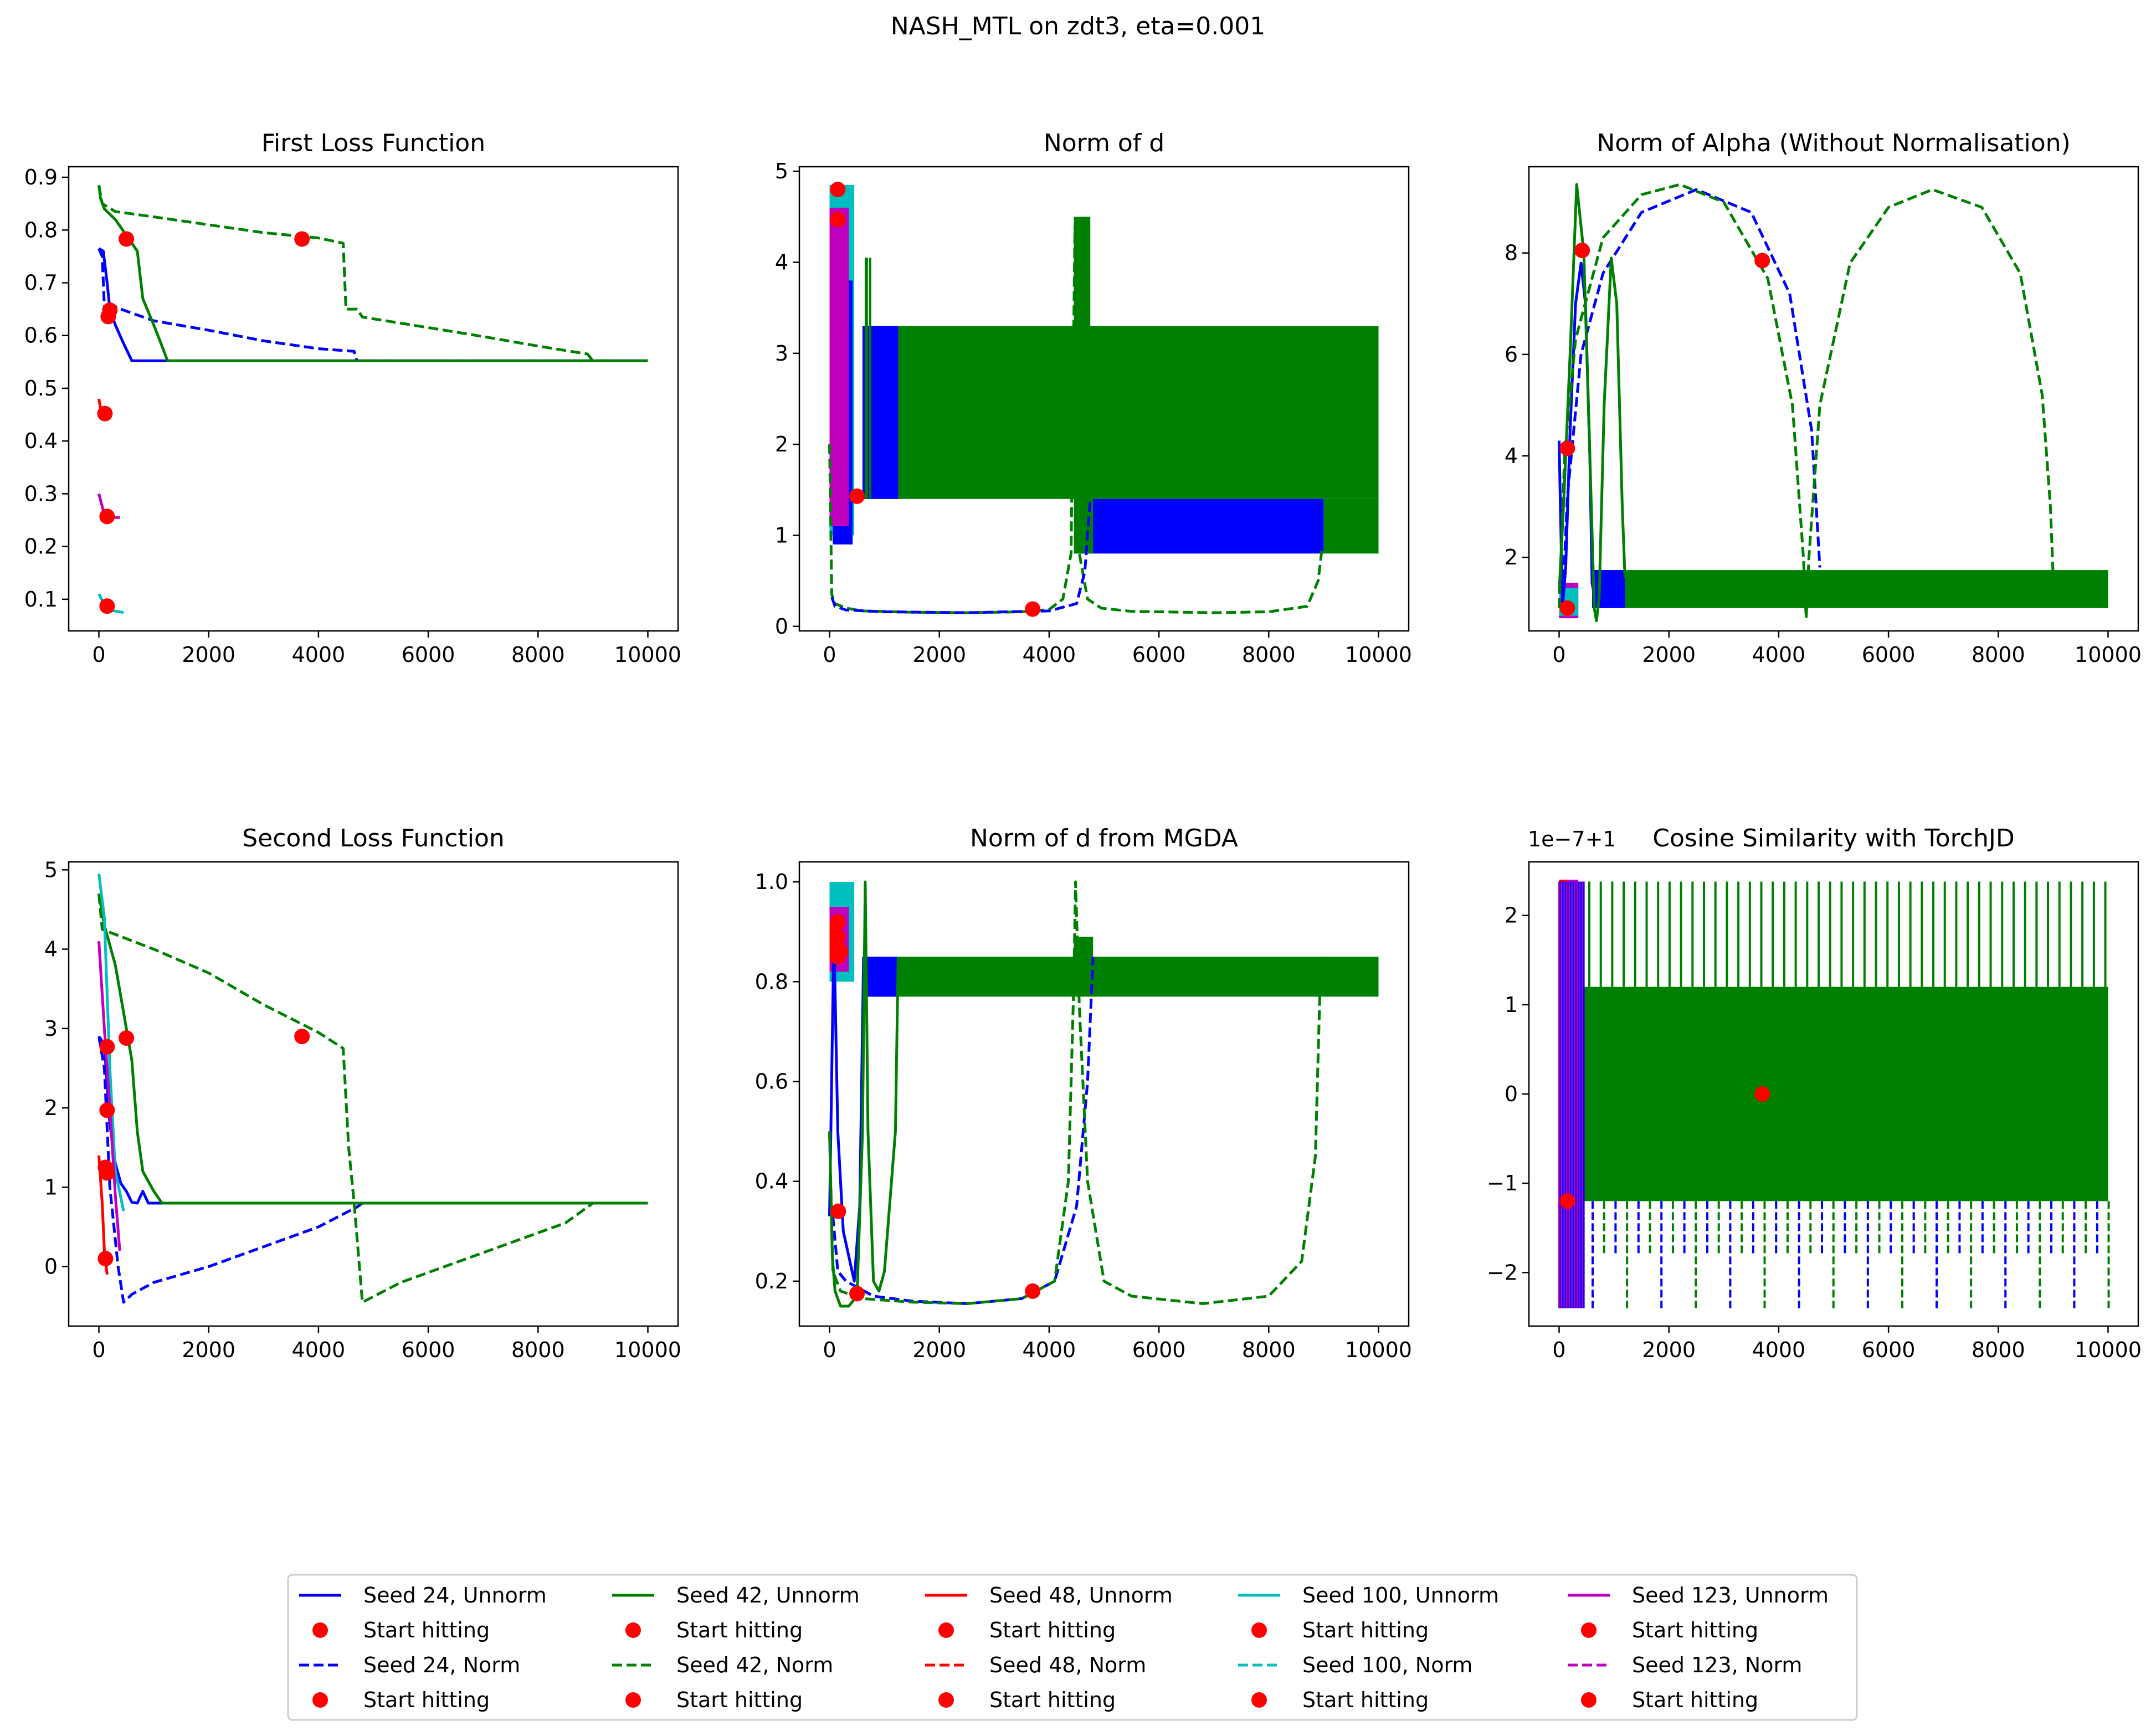 Image resolution: width=2156 pixels, height=1731 pixels. What do you see at coordinates (771, 1281) in the screenshot?
I see `y-tick-label: 0.2` at bounding box center [771, 1281].